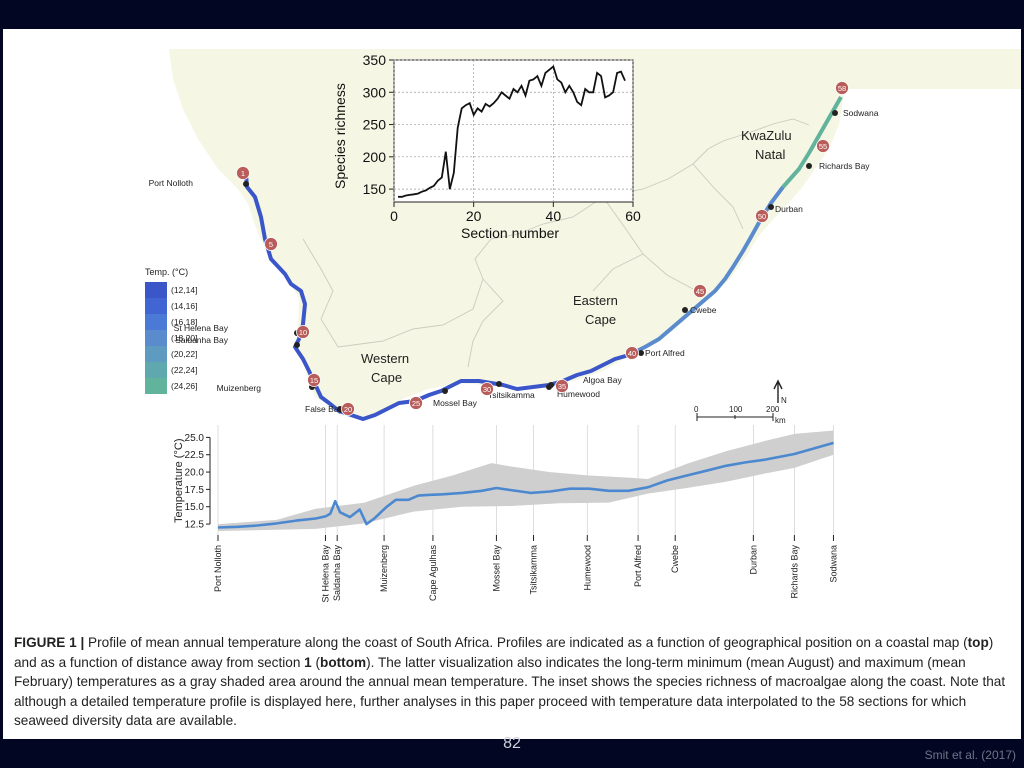  Describe the element at coordinates (337, 573) in the screenshot. I see `station-label: Saldanha Bay` at that location.